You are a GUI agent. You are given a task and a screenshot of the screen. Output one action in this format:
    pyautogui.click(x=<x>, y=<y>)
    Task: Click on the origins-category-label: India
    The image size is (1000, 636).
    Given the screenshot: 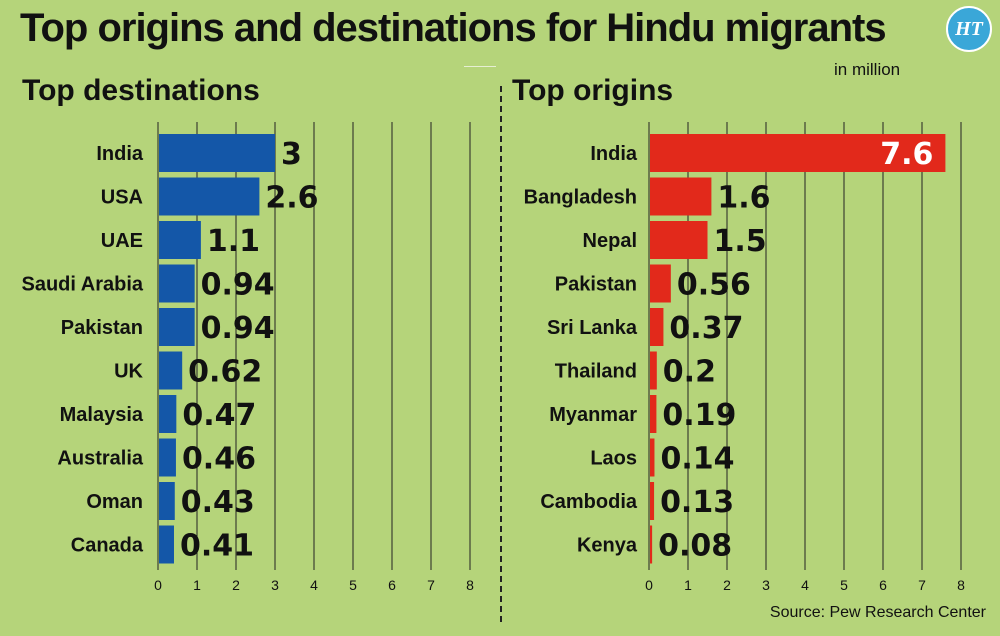 What is the action you would take?
    pyautogui.click(x=614, y=154)
    